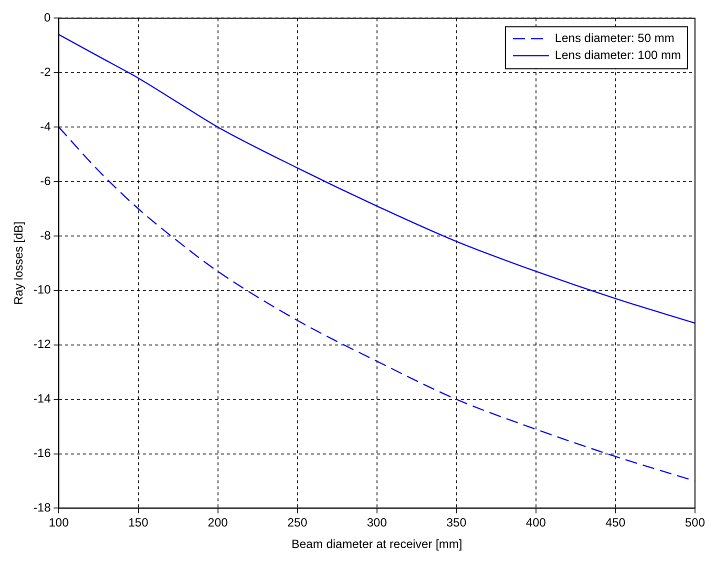 The width and height of the screenshot is (717, 565). What do you see at coordinates (695, 523) in the screenshot?
I see `x-tick-label: 500` at bounding box center [695, 523].